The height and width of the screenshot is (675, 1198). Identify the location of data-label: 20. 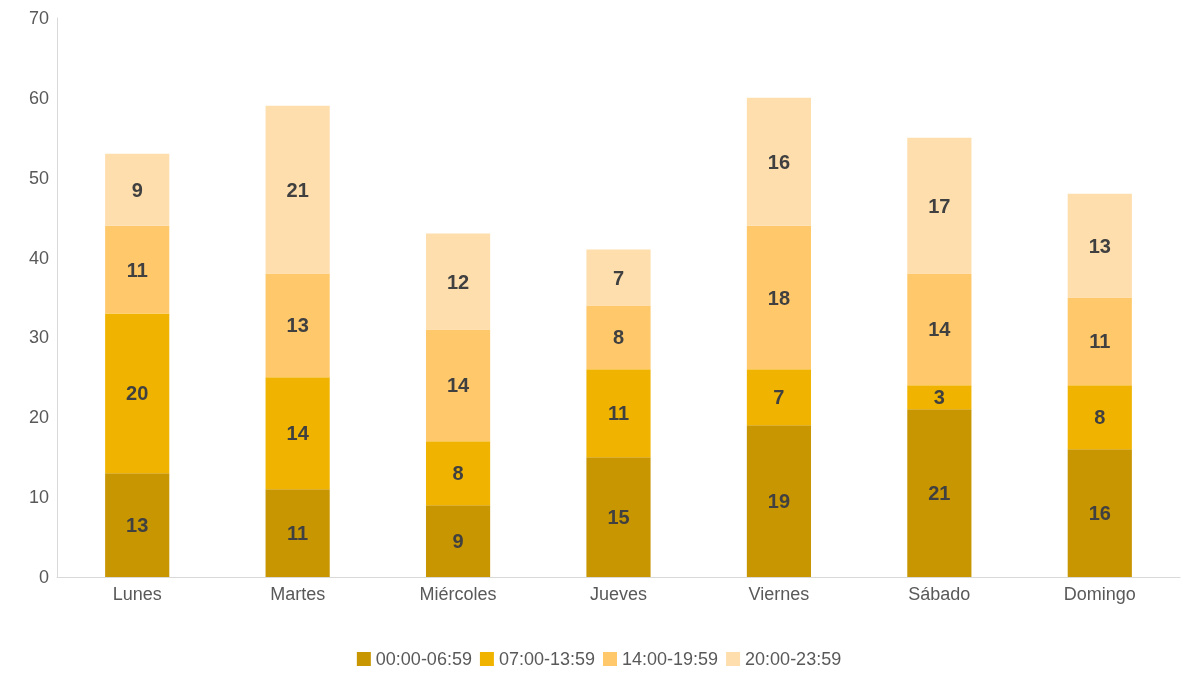
(137, 393).